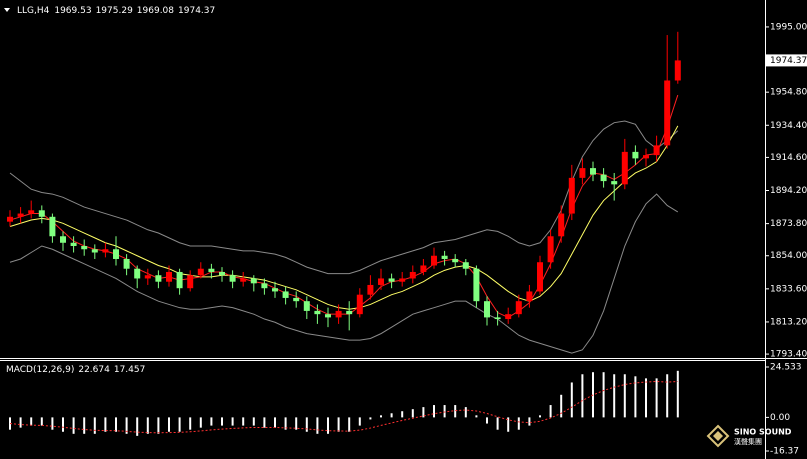 The width and height of the screenshot is (807, 459). Describe the element at coordinates (786, 60) in the screenshot. I see `price-marker` at that location.